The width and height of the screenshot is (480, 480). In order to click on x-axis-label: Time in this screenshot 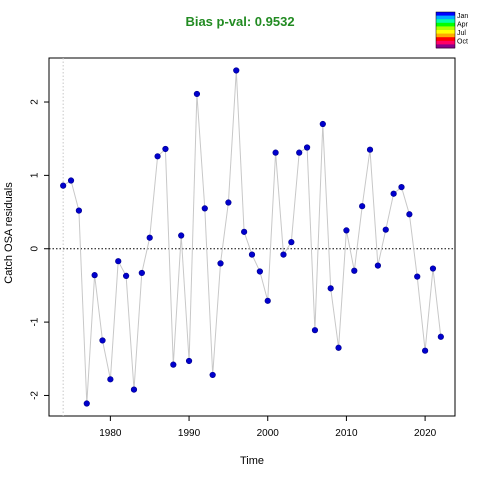, I will do `click(252, 461)`.